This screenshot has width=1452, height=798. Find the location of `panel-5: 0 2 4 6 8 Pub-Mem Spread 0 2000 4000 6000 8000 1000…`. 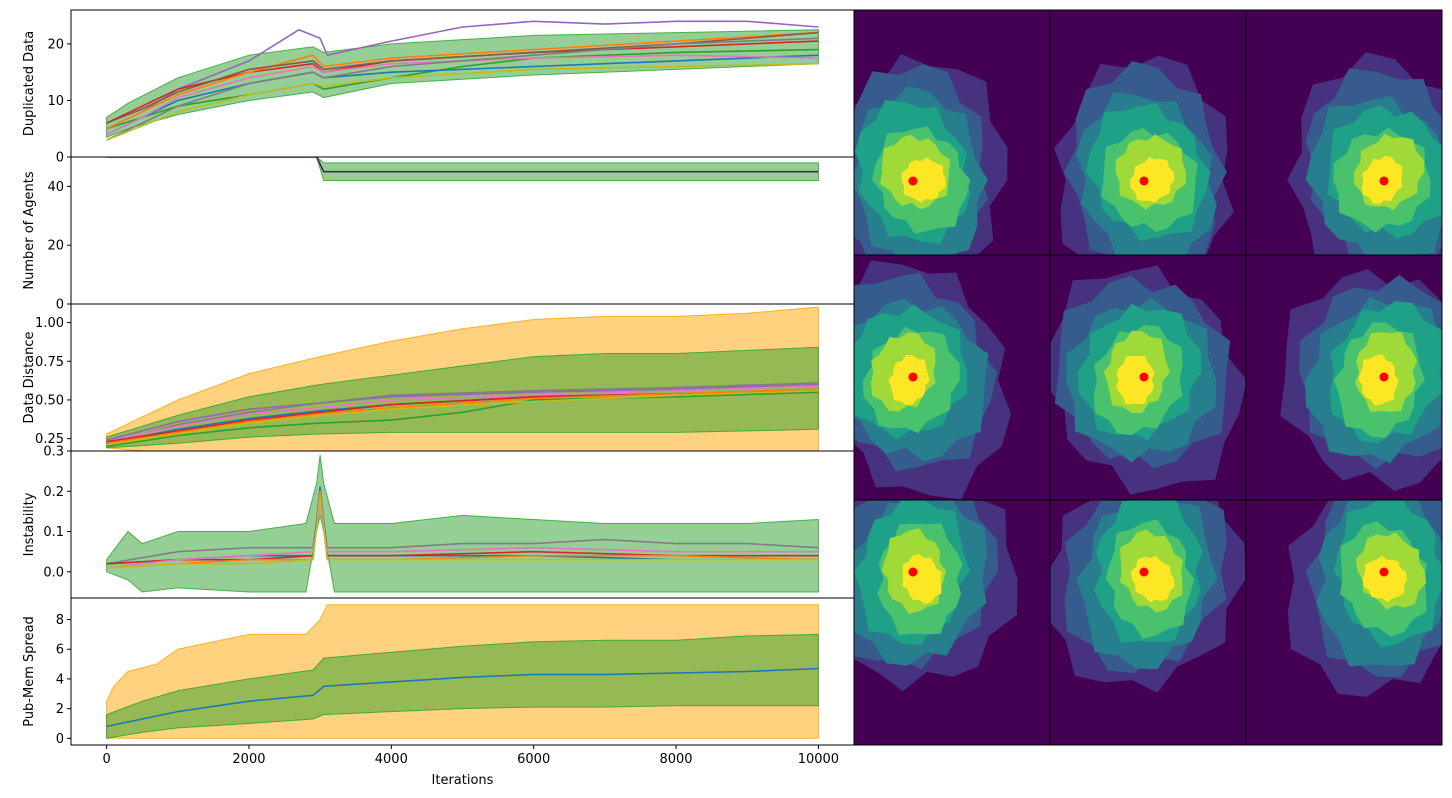

panel-5: 0 2 4 6 8 Pub-Mem Spread 0 2000 4000 6000 8000 1000… is located at coordinates (438, 692).